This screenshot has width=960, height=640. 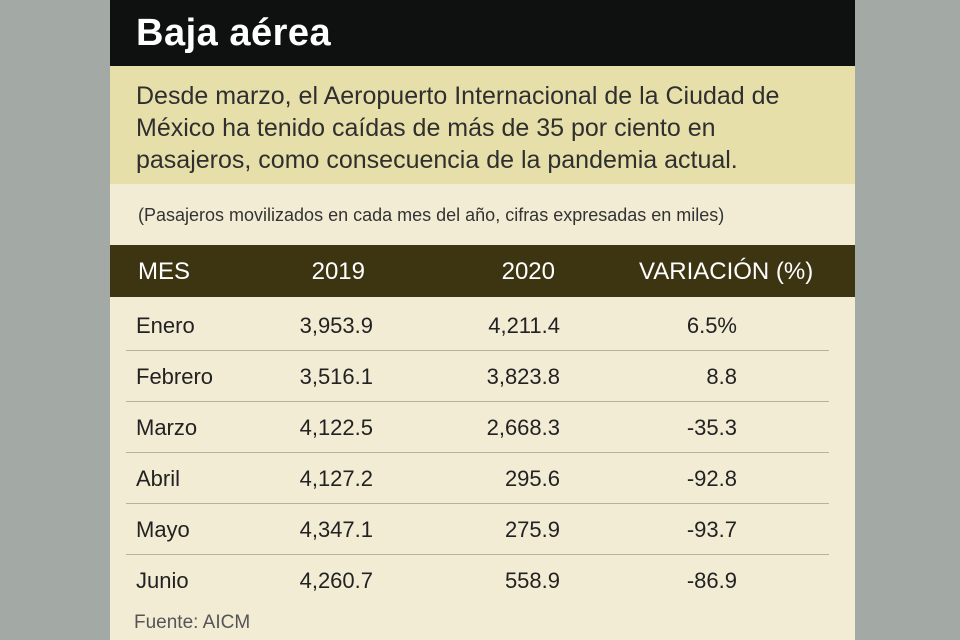 What do you see at coordinates (523, 376) in the screenshot?
I see `cell-2020: 3,823.8` at bounding box center [523, 376].